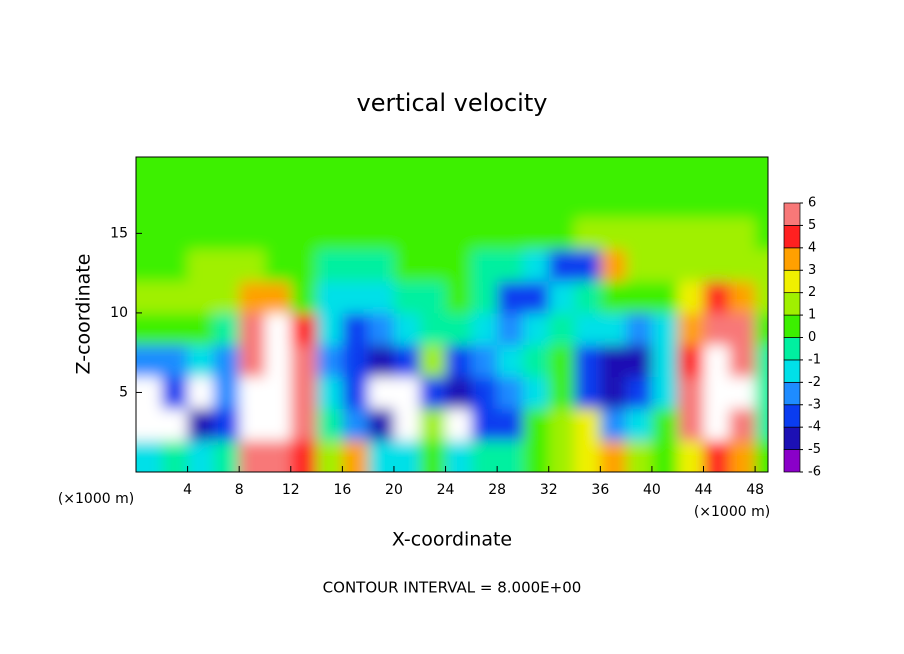 The width and height of the screenshot is (904, 654). Describe the element at coordinates (755, 490) in the screenshot. I see `x-tick-label: 48` at that location.